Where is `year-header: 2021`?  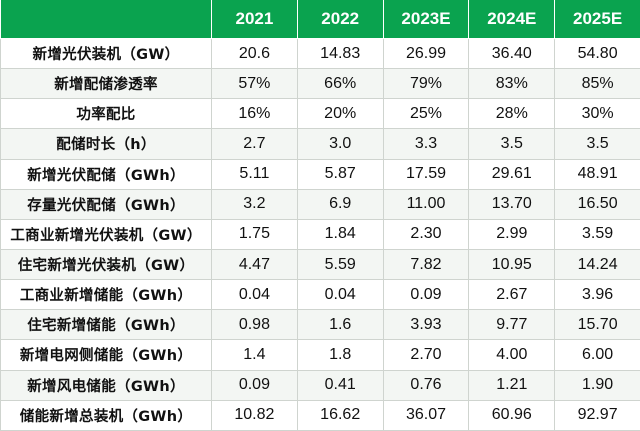
year-header: 2021 is located at coordinates (254, 19).